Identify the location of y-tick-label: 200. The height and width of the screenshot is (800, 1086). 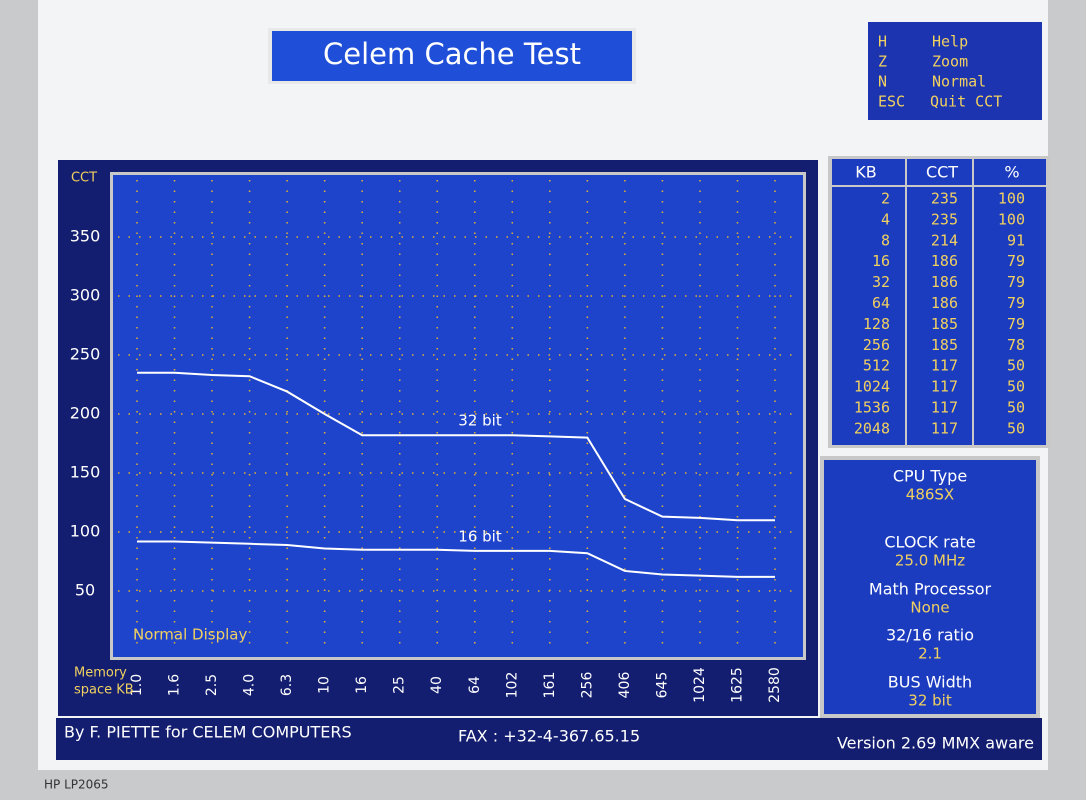
(85, 413).